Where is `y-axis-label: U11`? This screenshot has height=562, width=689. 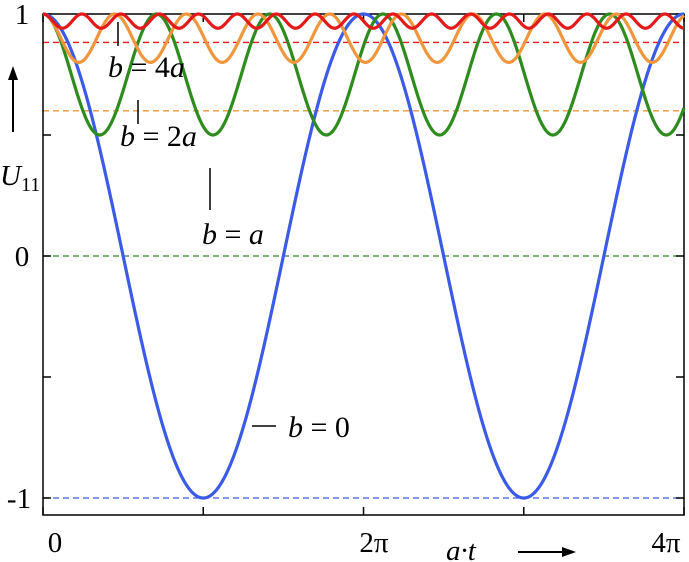 y-axis-label: U11 is located at coordinates (20, 178).